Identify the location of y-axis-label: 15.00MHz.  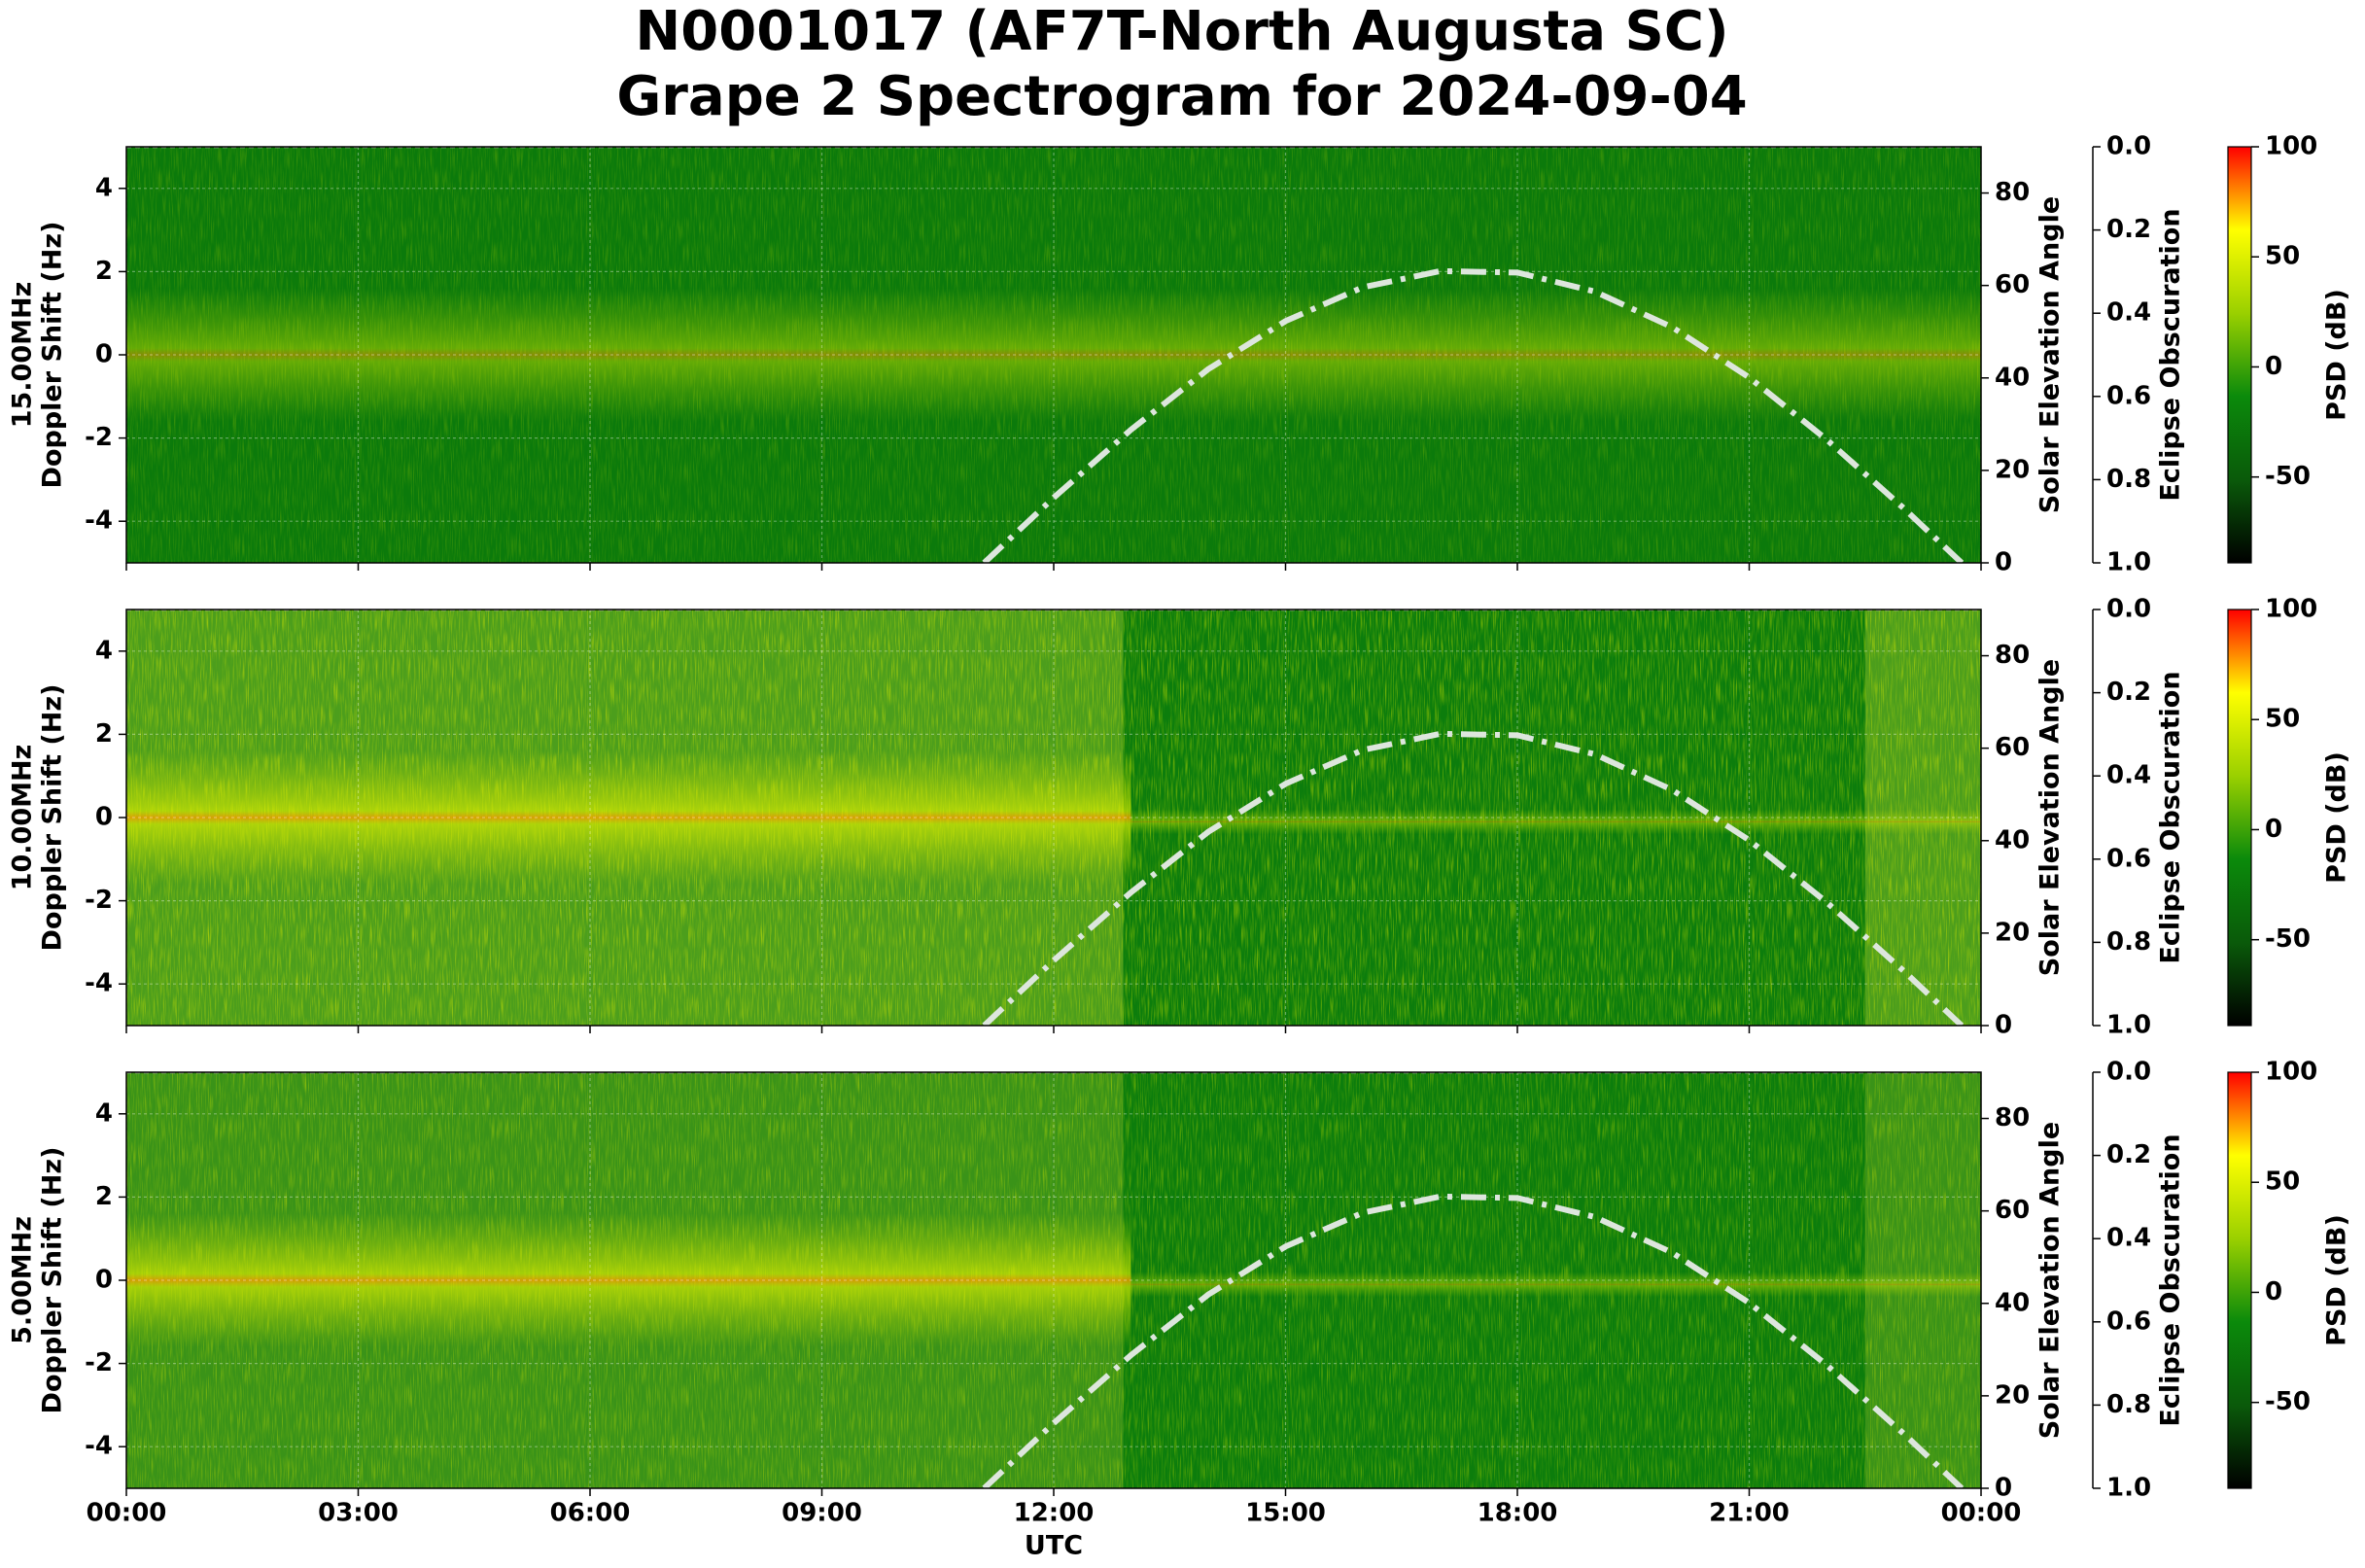
(23, 355).